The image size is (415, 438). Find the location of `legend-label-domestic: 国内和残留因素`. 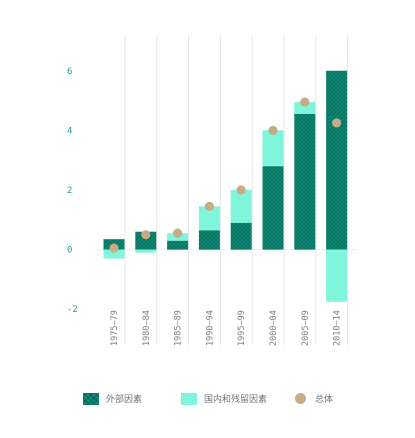

legend-label-domestic: 国内和残留因素 is located at coordinates (236, 400).